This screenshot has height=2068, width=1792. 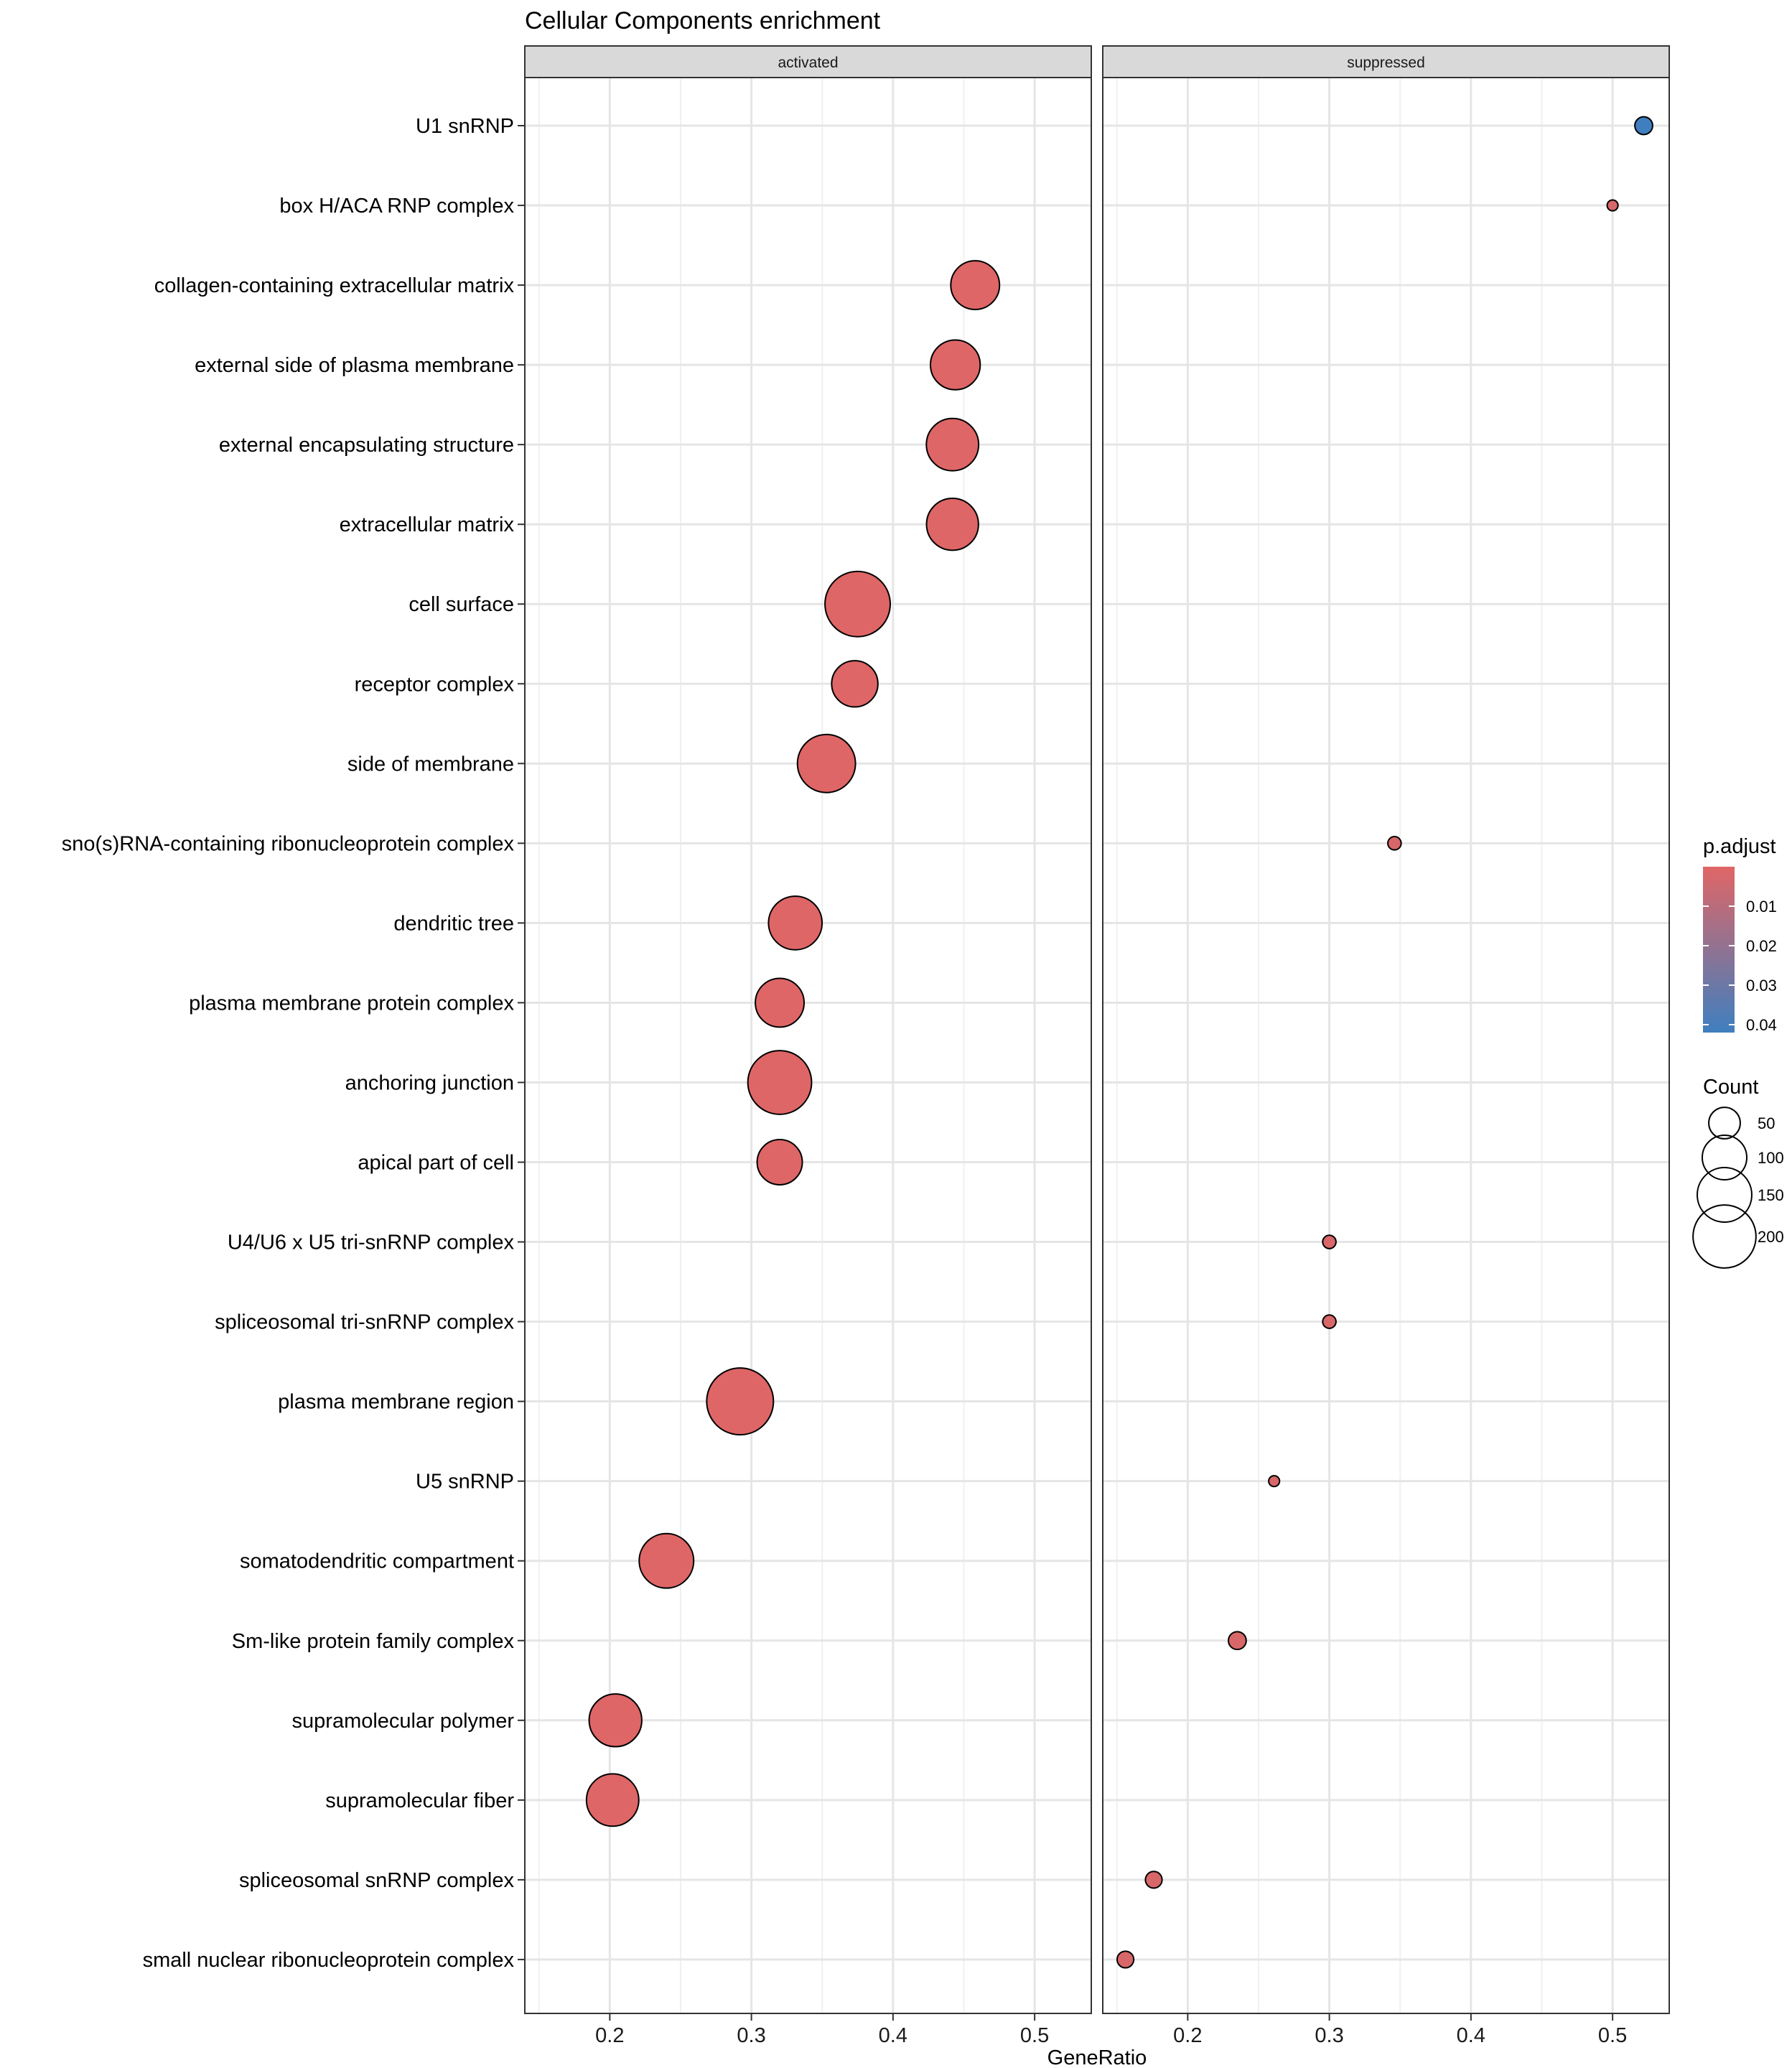 What do you see at coordinates (351, 1003) in the screenshot?
I see `y-tick-label: plasma membrane protein complex` at bounding box center [351, 1003].